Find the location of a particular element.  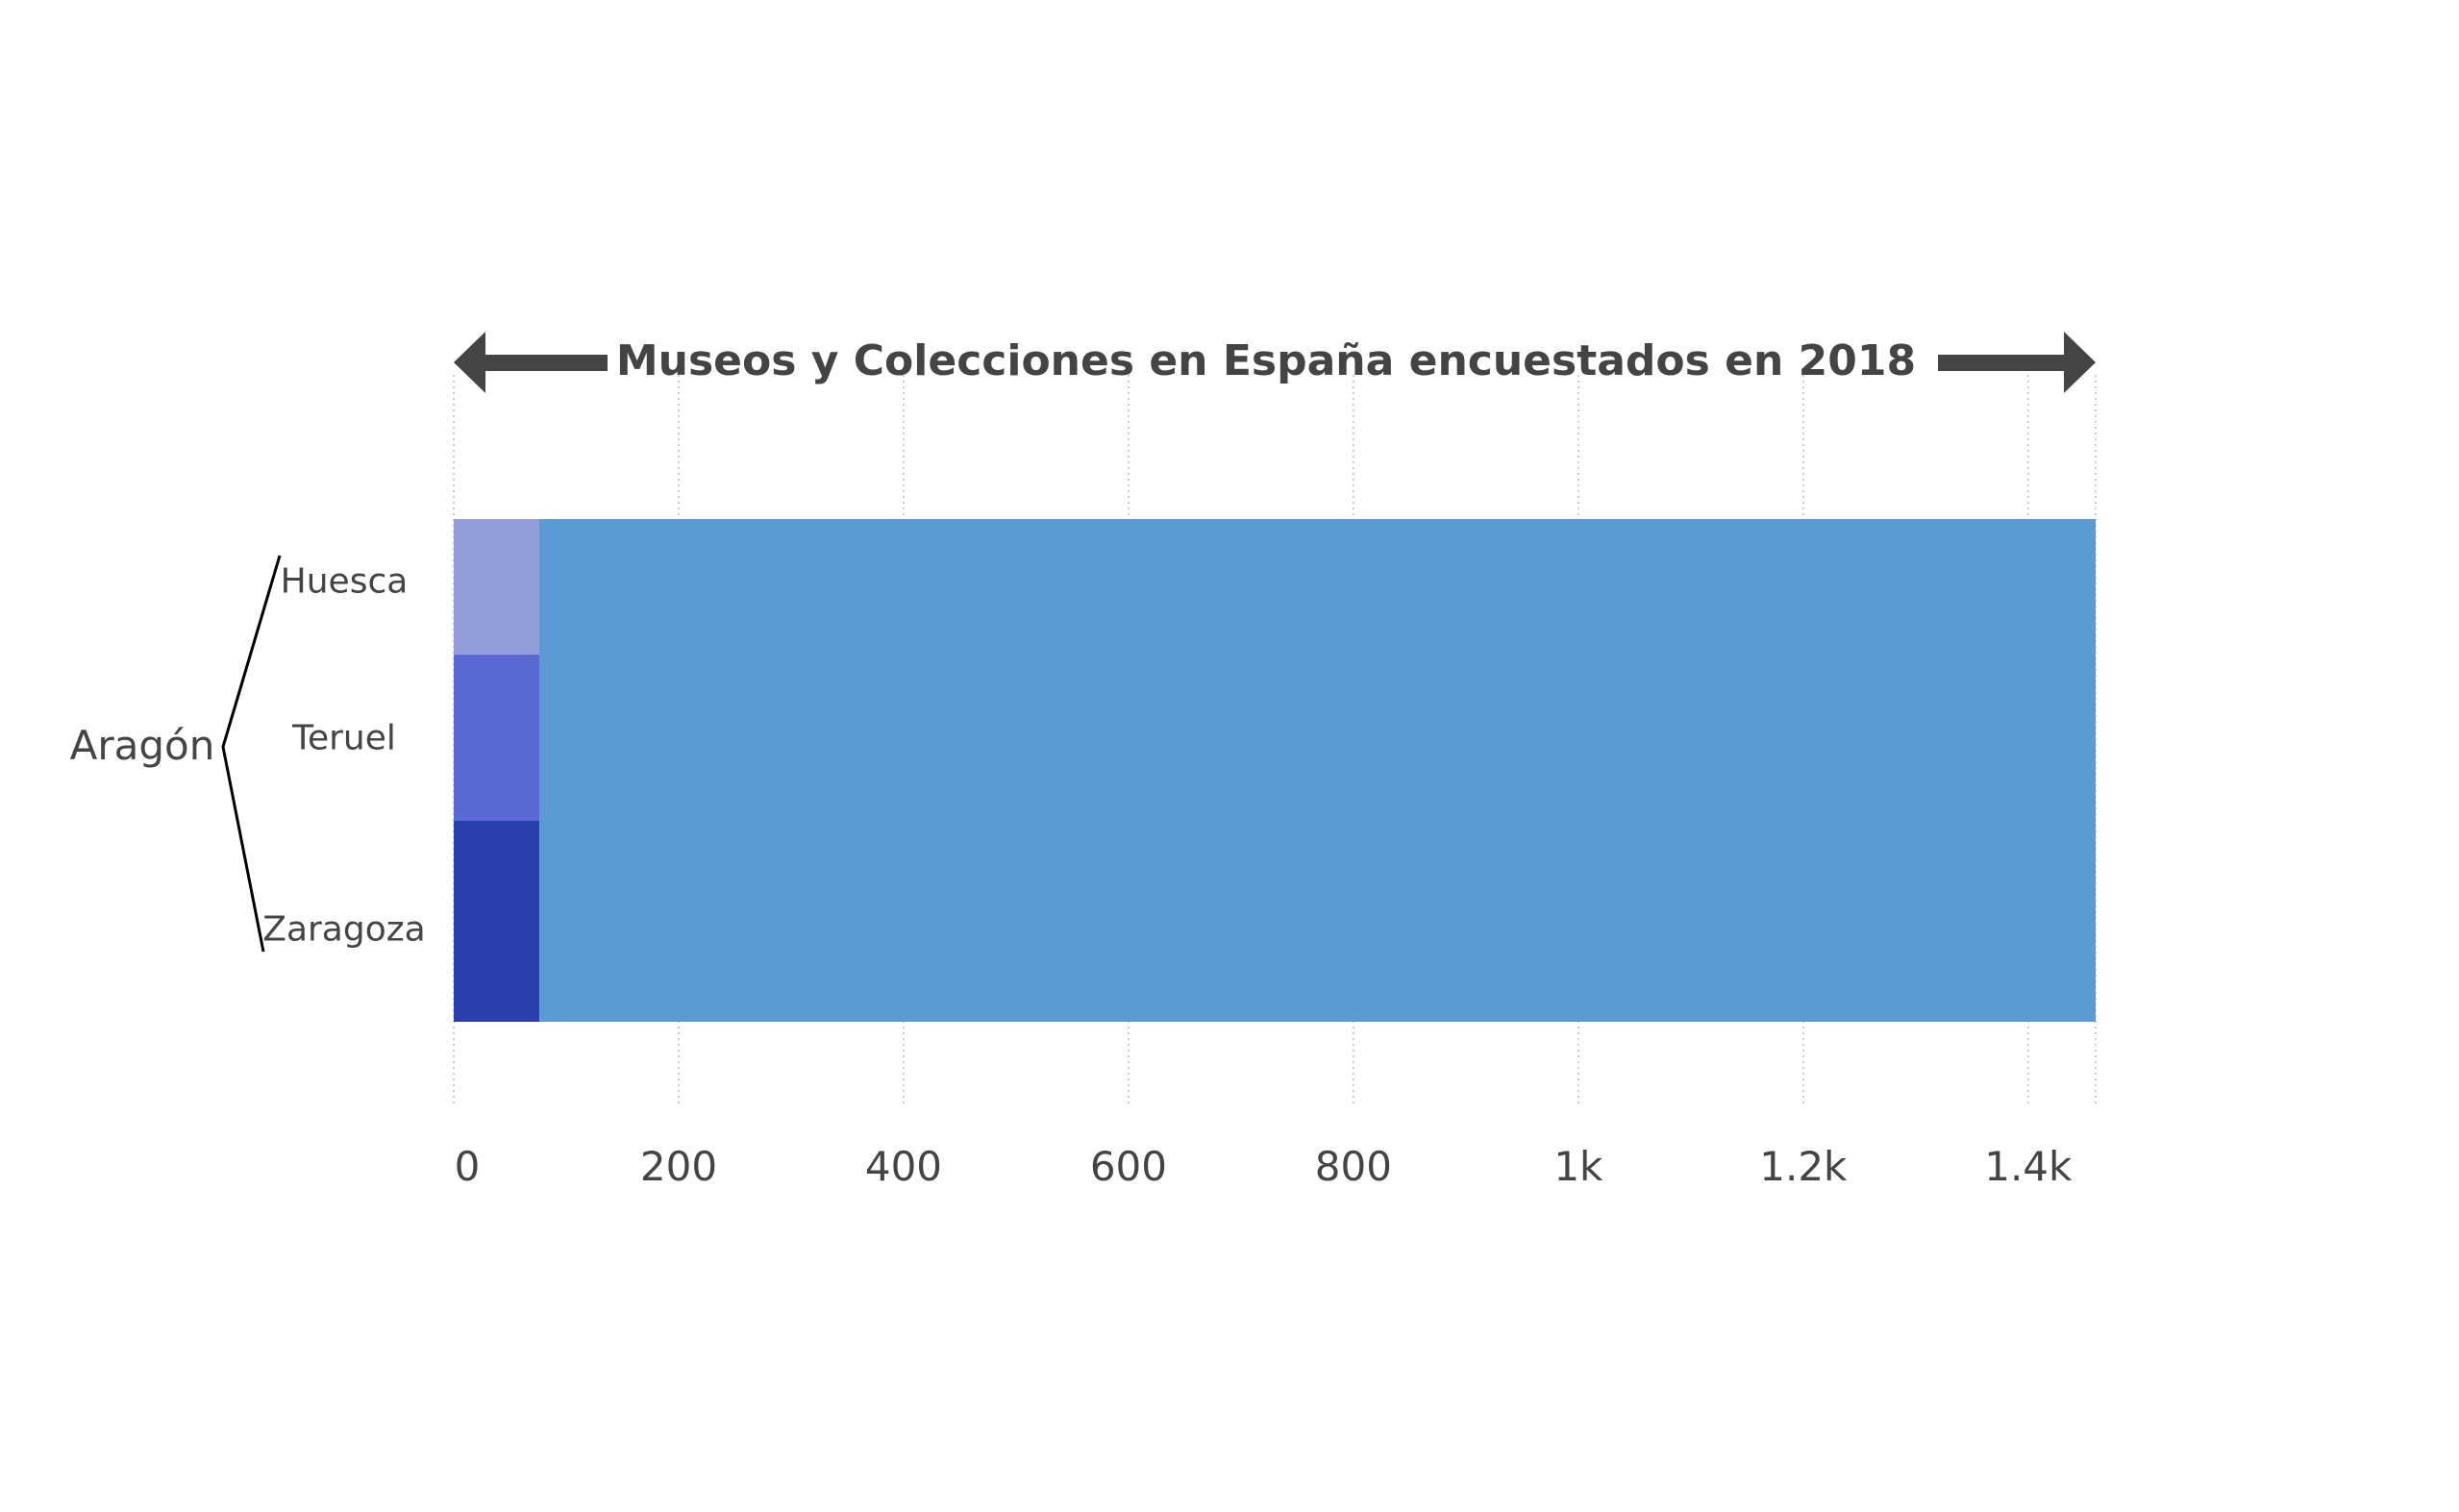

tick-layer: 0 200 400 600 800 1k 1.2k 1.4k is located at coordinates (1264, 1166).